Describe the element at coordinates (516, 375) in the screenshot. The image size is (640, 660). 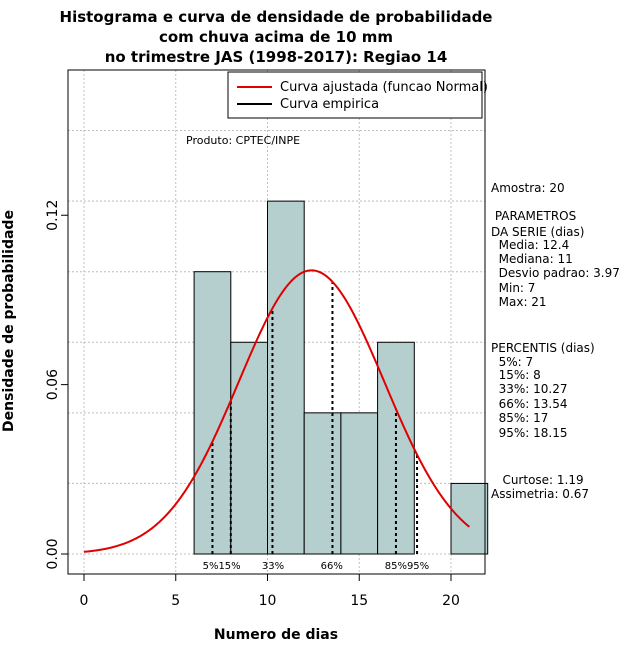
I see `stats-line-10: 15%: 8` at that location.